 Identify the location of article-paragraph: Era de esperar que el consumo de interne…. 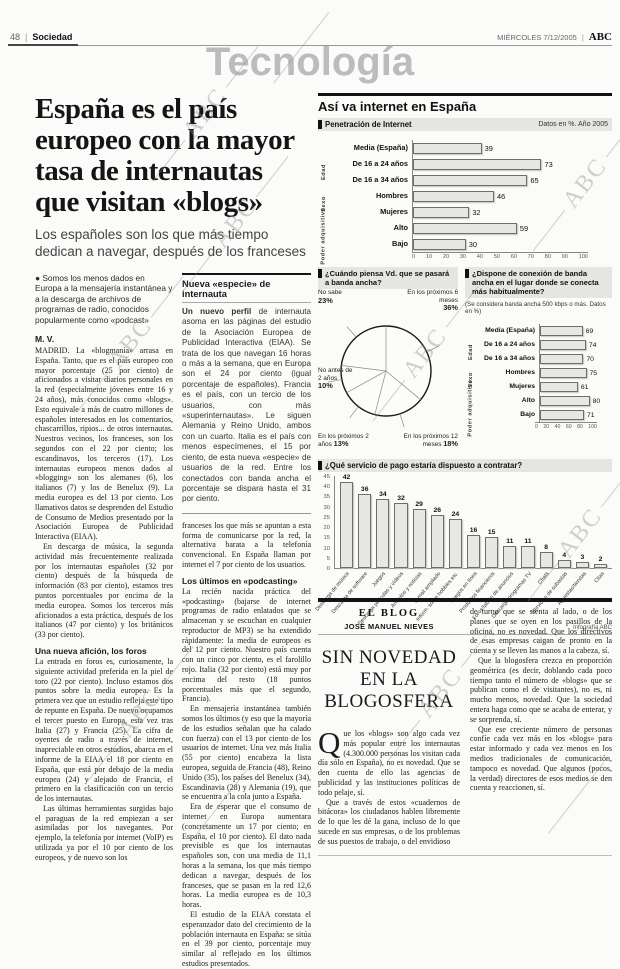
(246, 856).